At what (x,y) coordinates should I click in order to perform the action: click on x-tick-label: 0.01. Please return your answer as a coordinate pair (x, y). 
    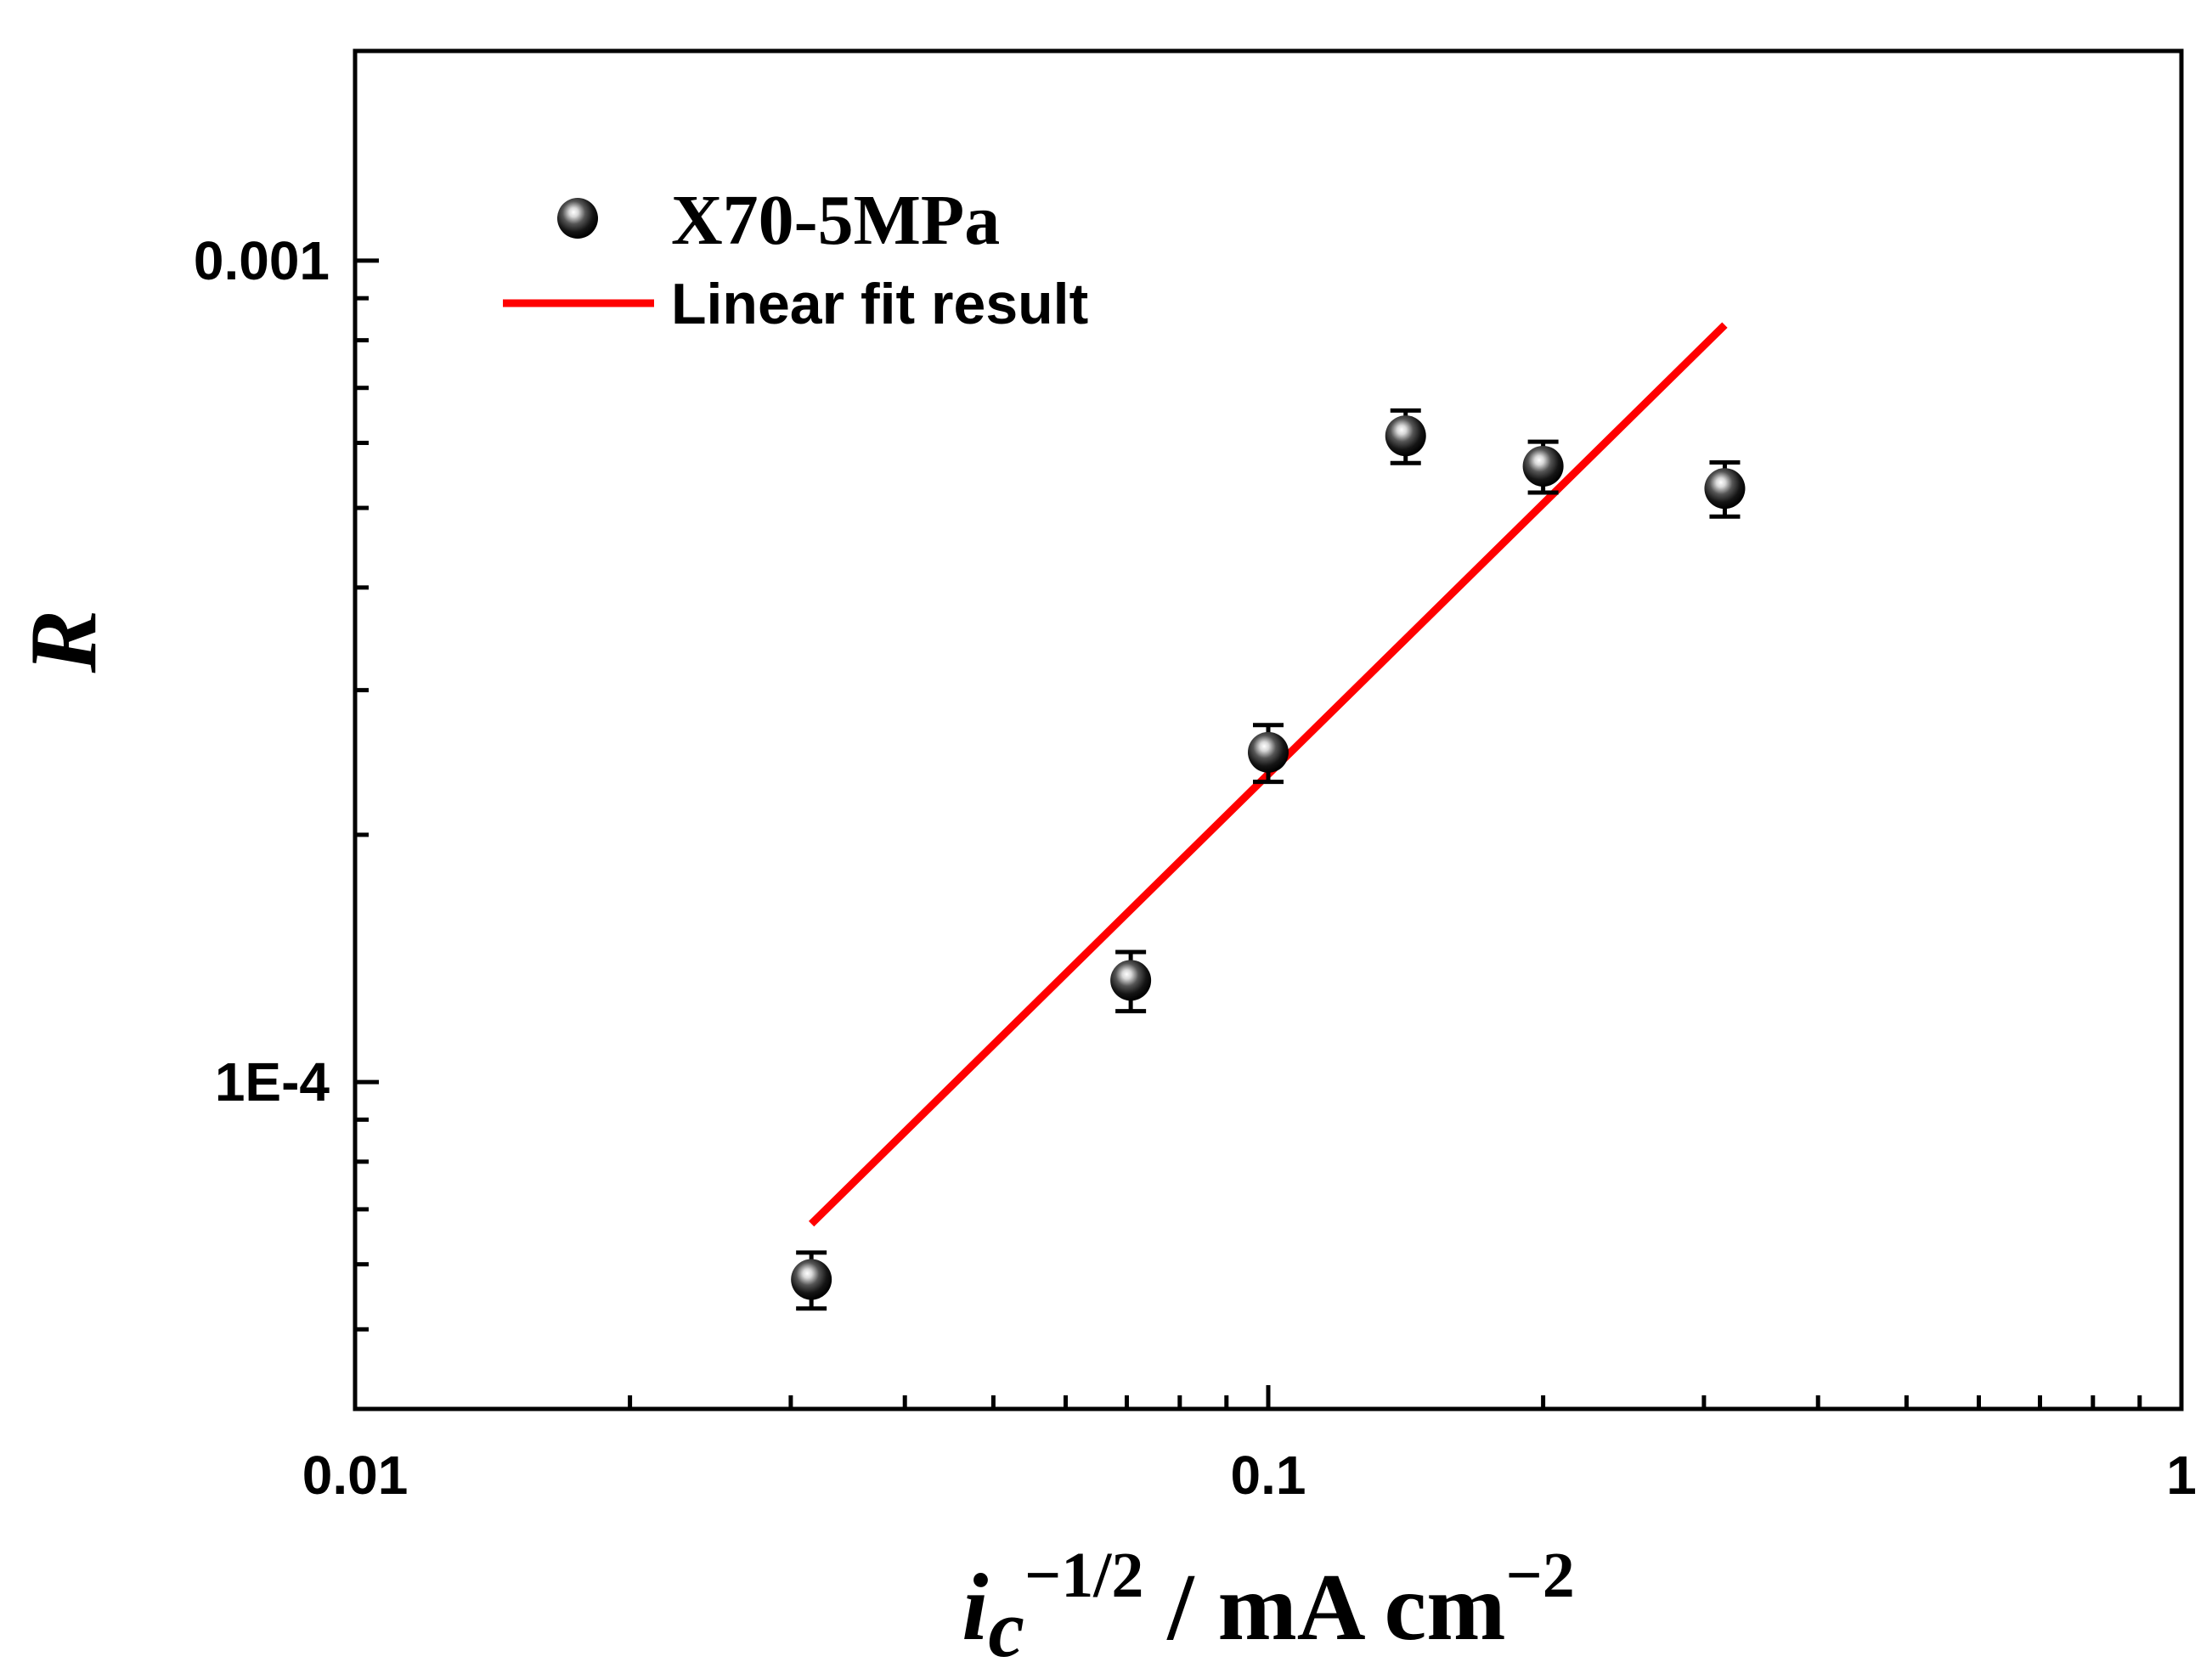
    Looking at the image, I should click on (355, 1475).